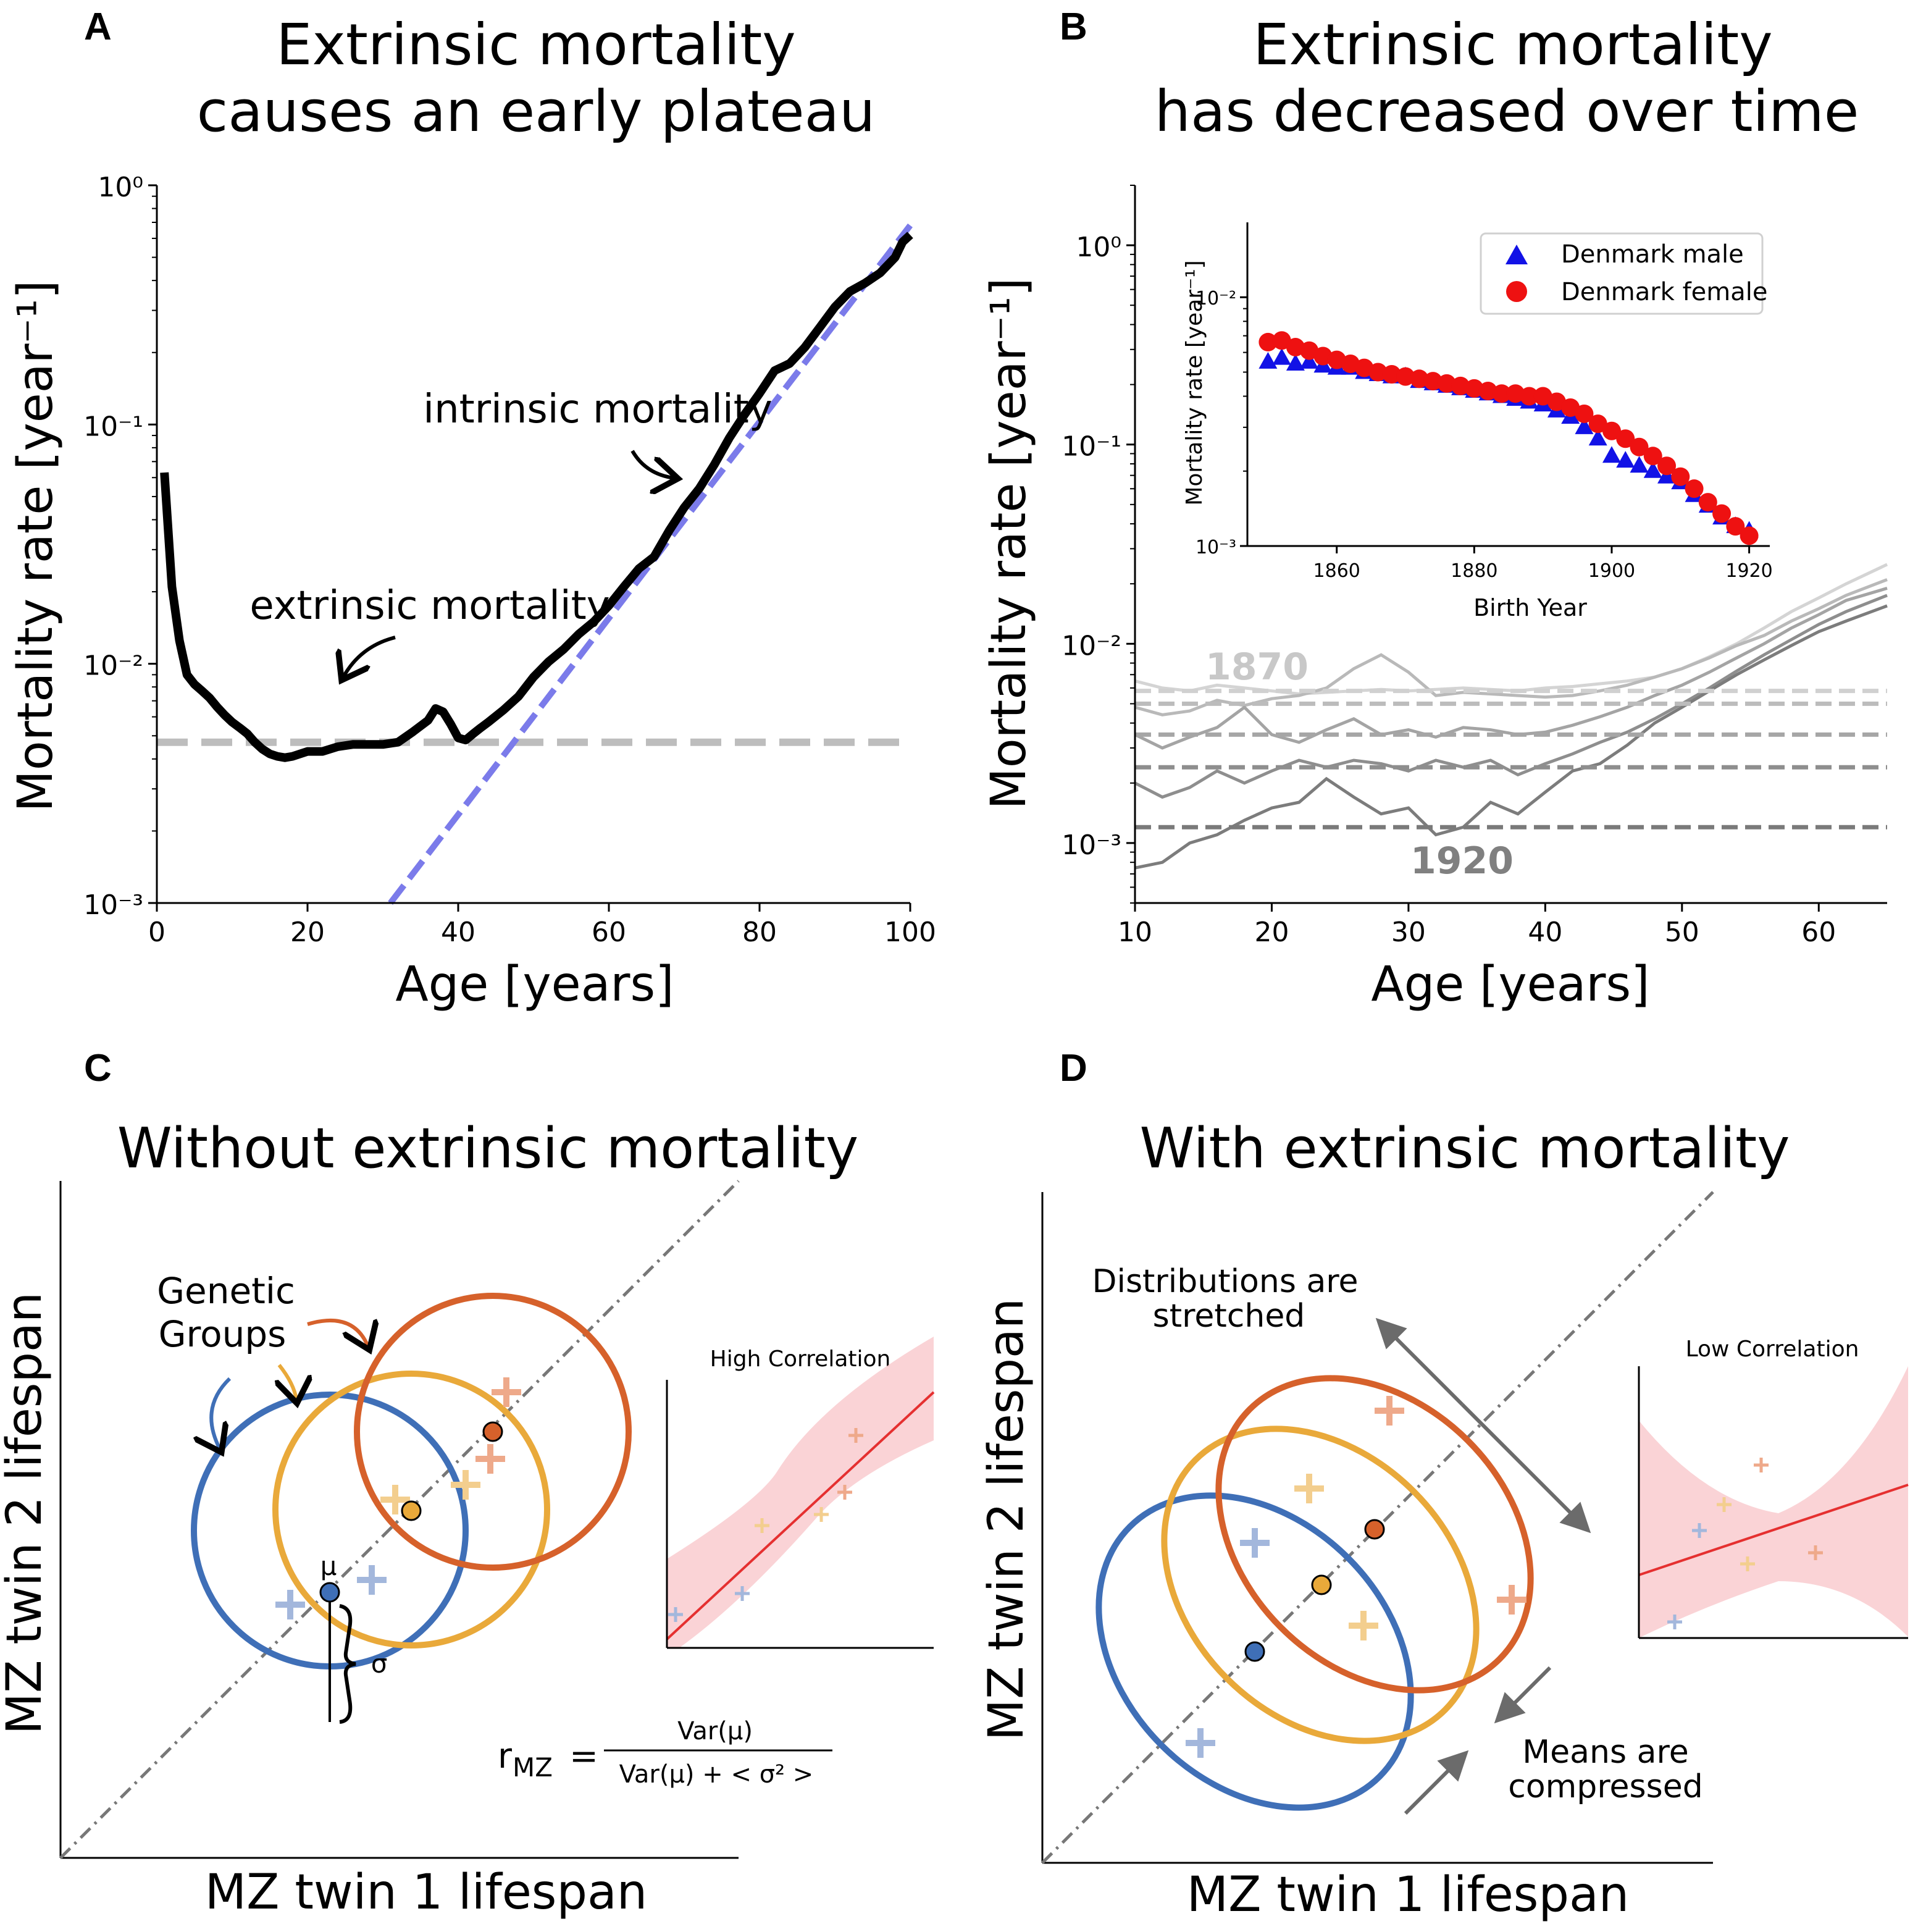 This screenshot has height=1932, width=1918. I want to click on inset-d-band, so click(1773, 1502).